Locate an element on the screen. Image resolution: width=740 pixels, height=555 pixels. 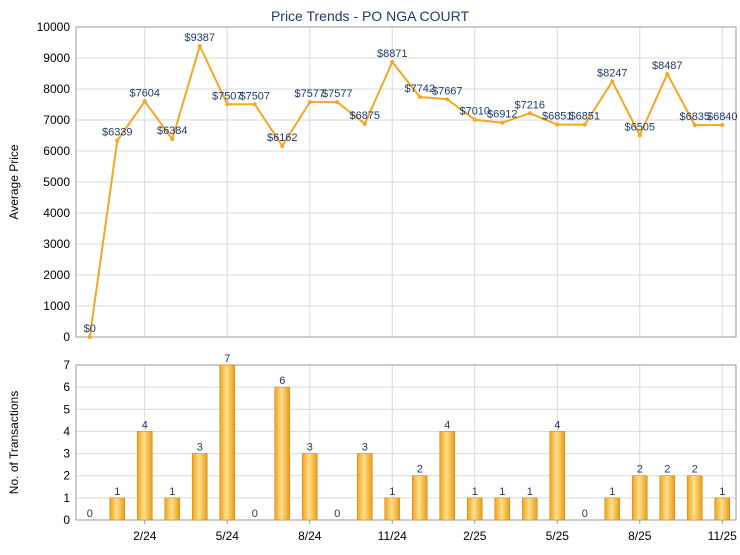
tx-y-axis-title: No. of Transactions is located at coordinates (14, 442).